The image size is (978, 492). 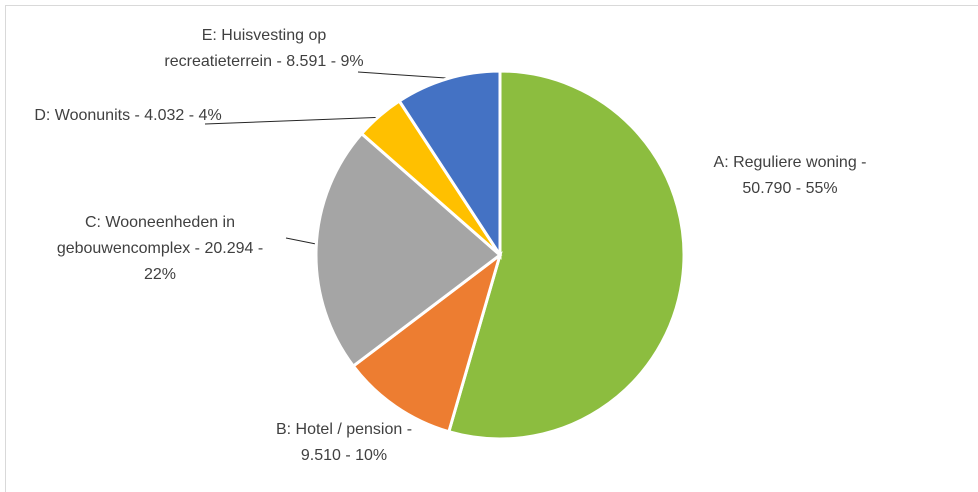 What do you see at coordinates (790, 175) in the screenshot?
I see `data-label: A: Reguliere woning - 50.790 - 55%` at bounding box center [790, 175].